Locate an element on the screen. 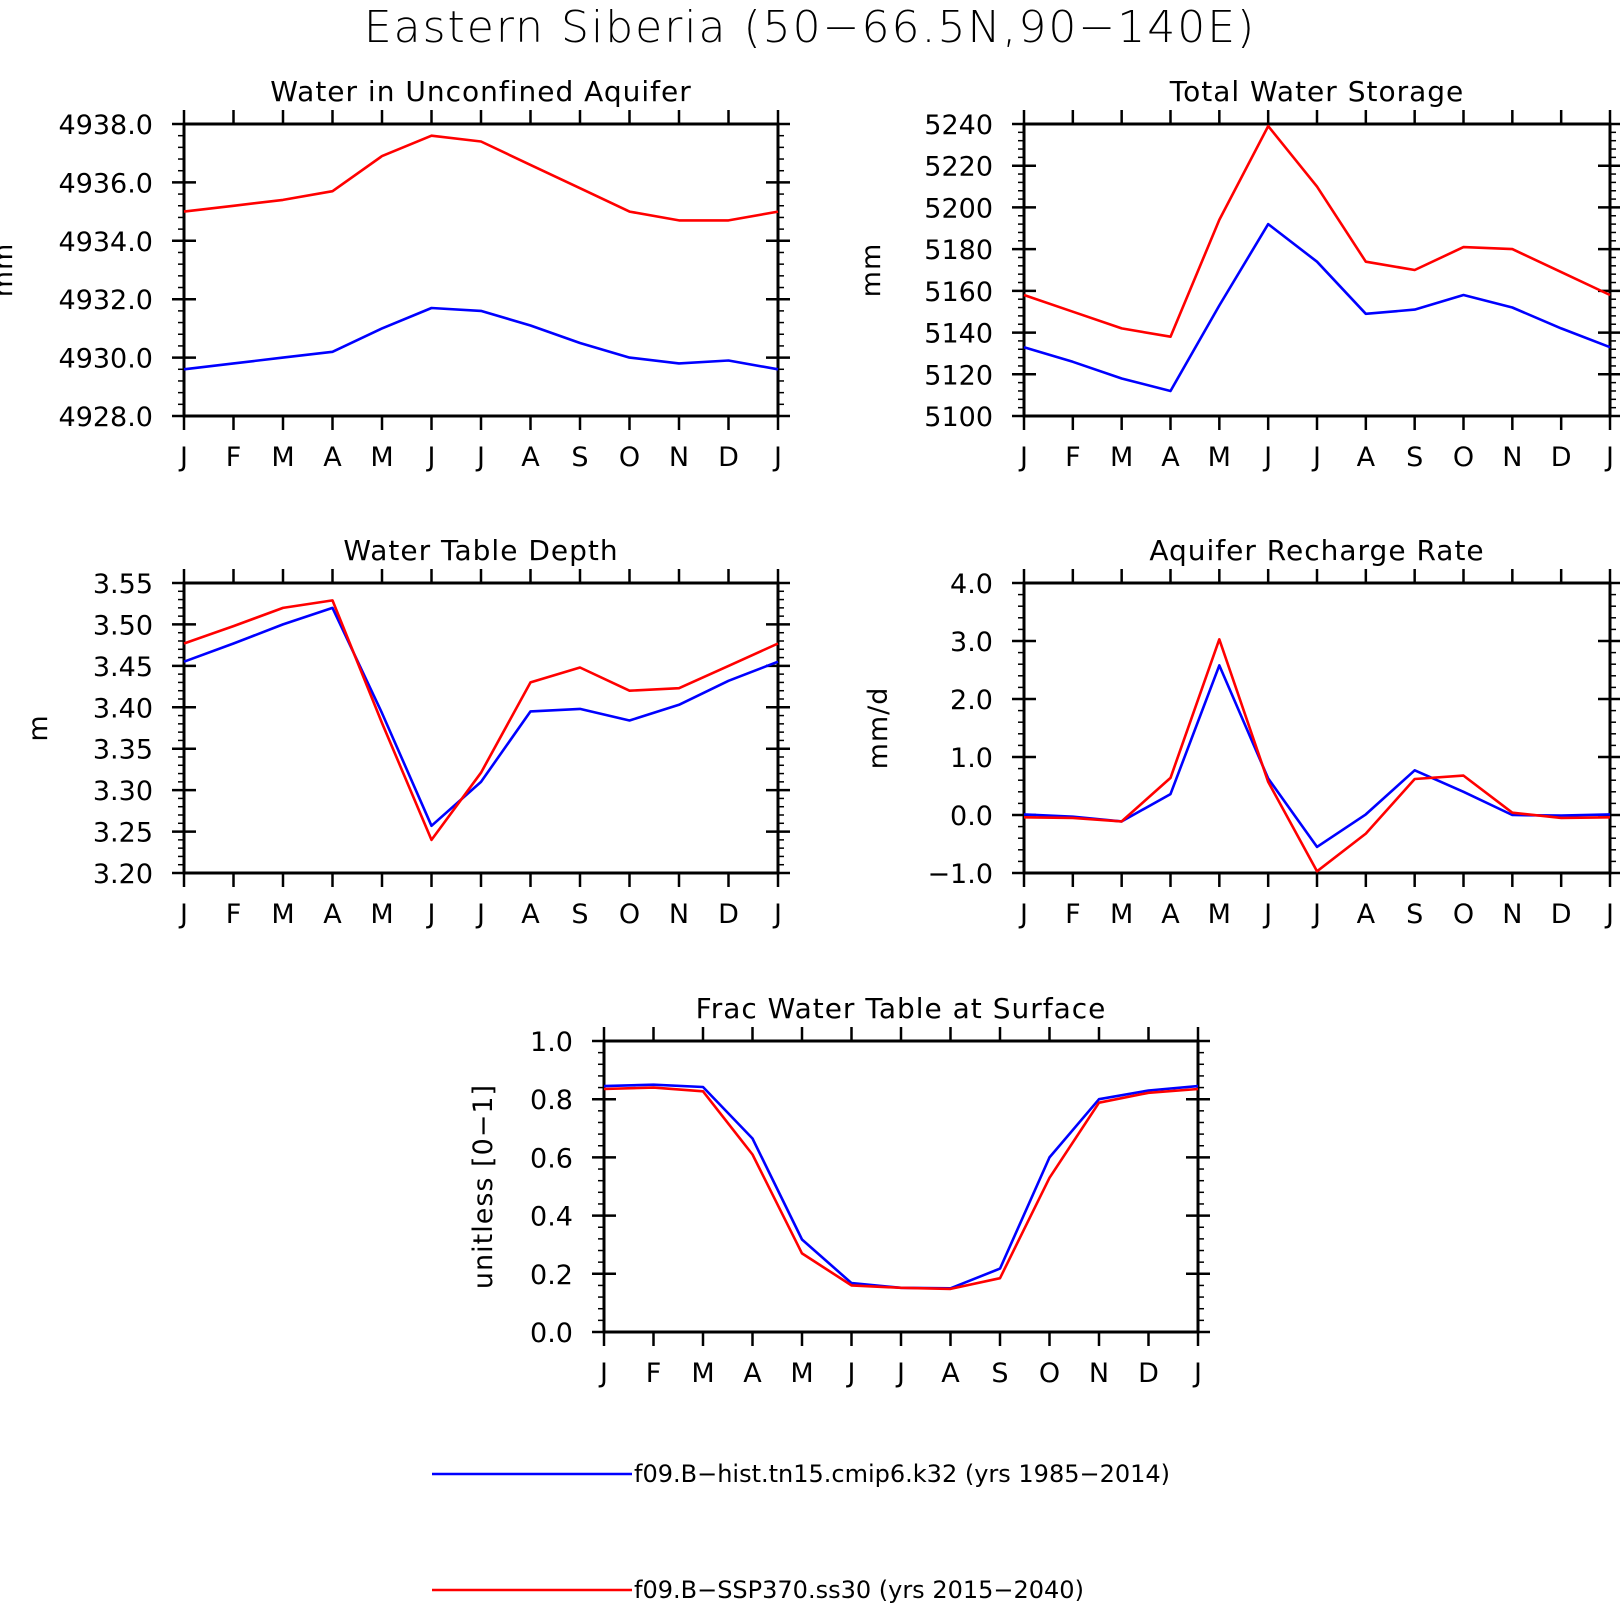 The image size is (1620, 1605). y-tick-label: 4932.0 is located at coordinates (106, 300).